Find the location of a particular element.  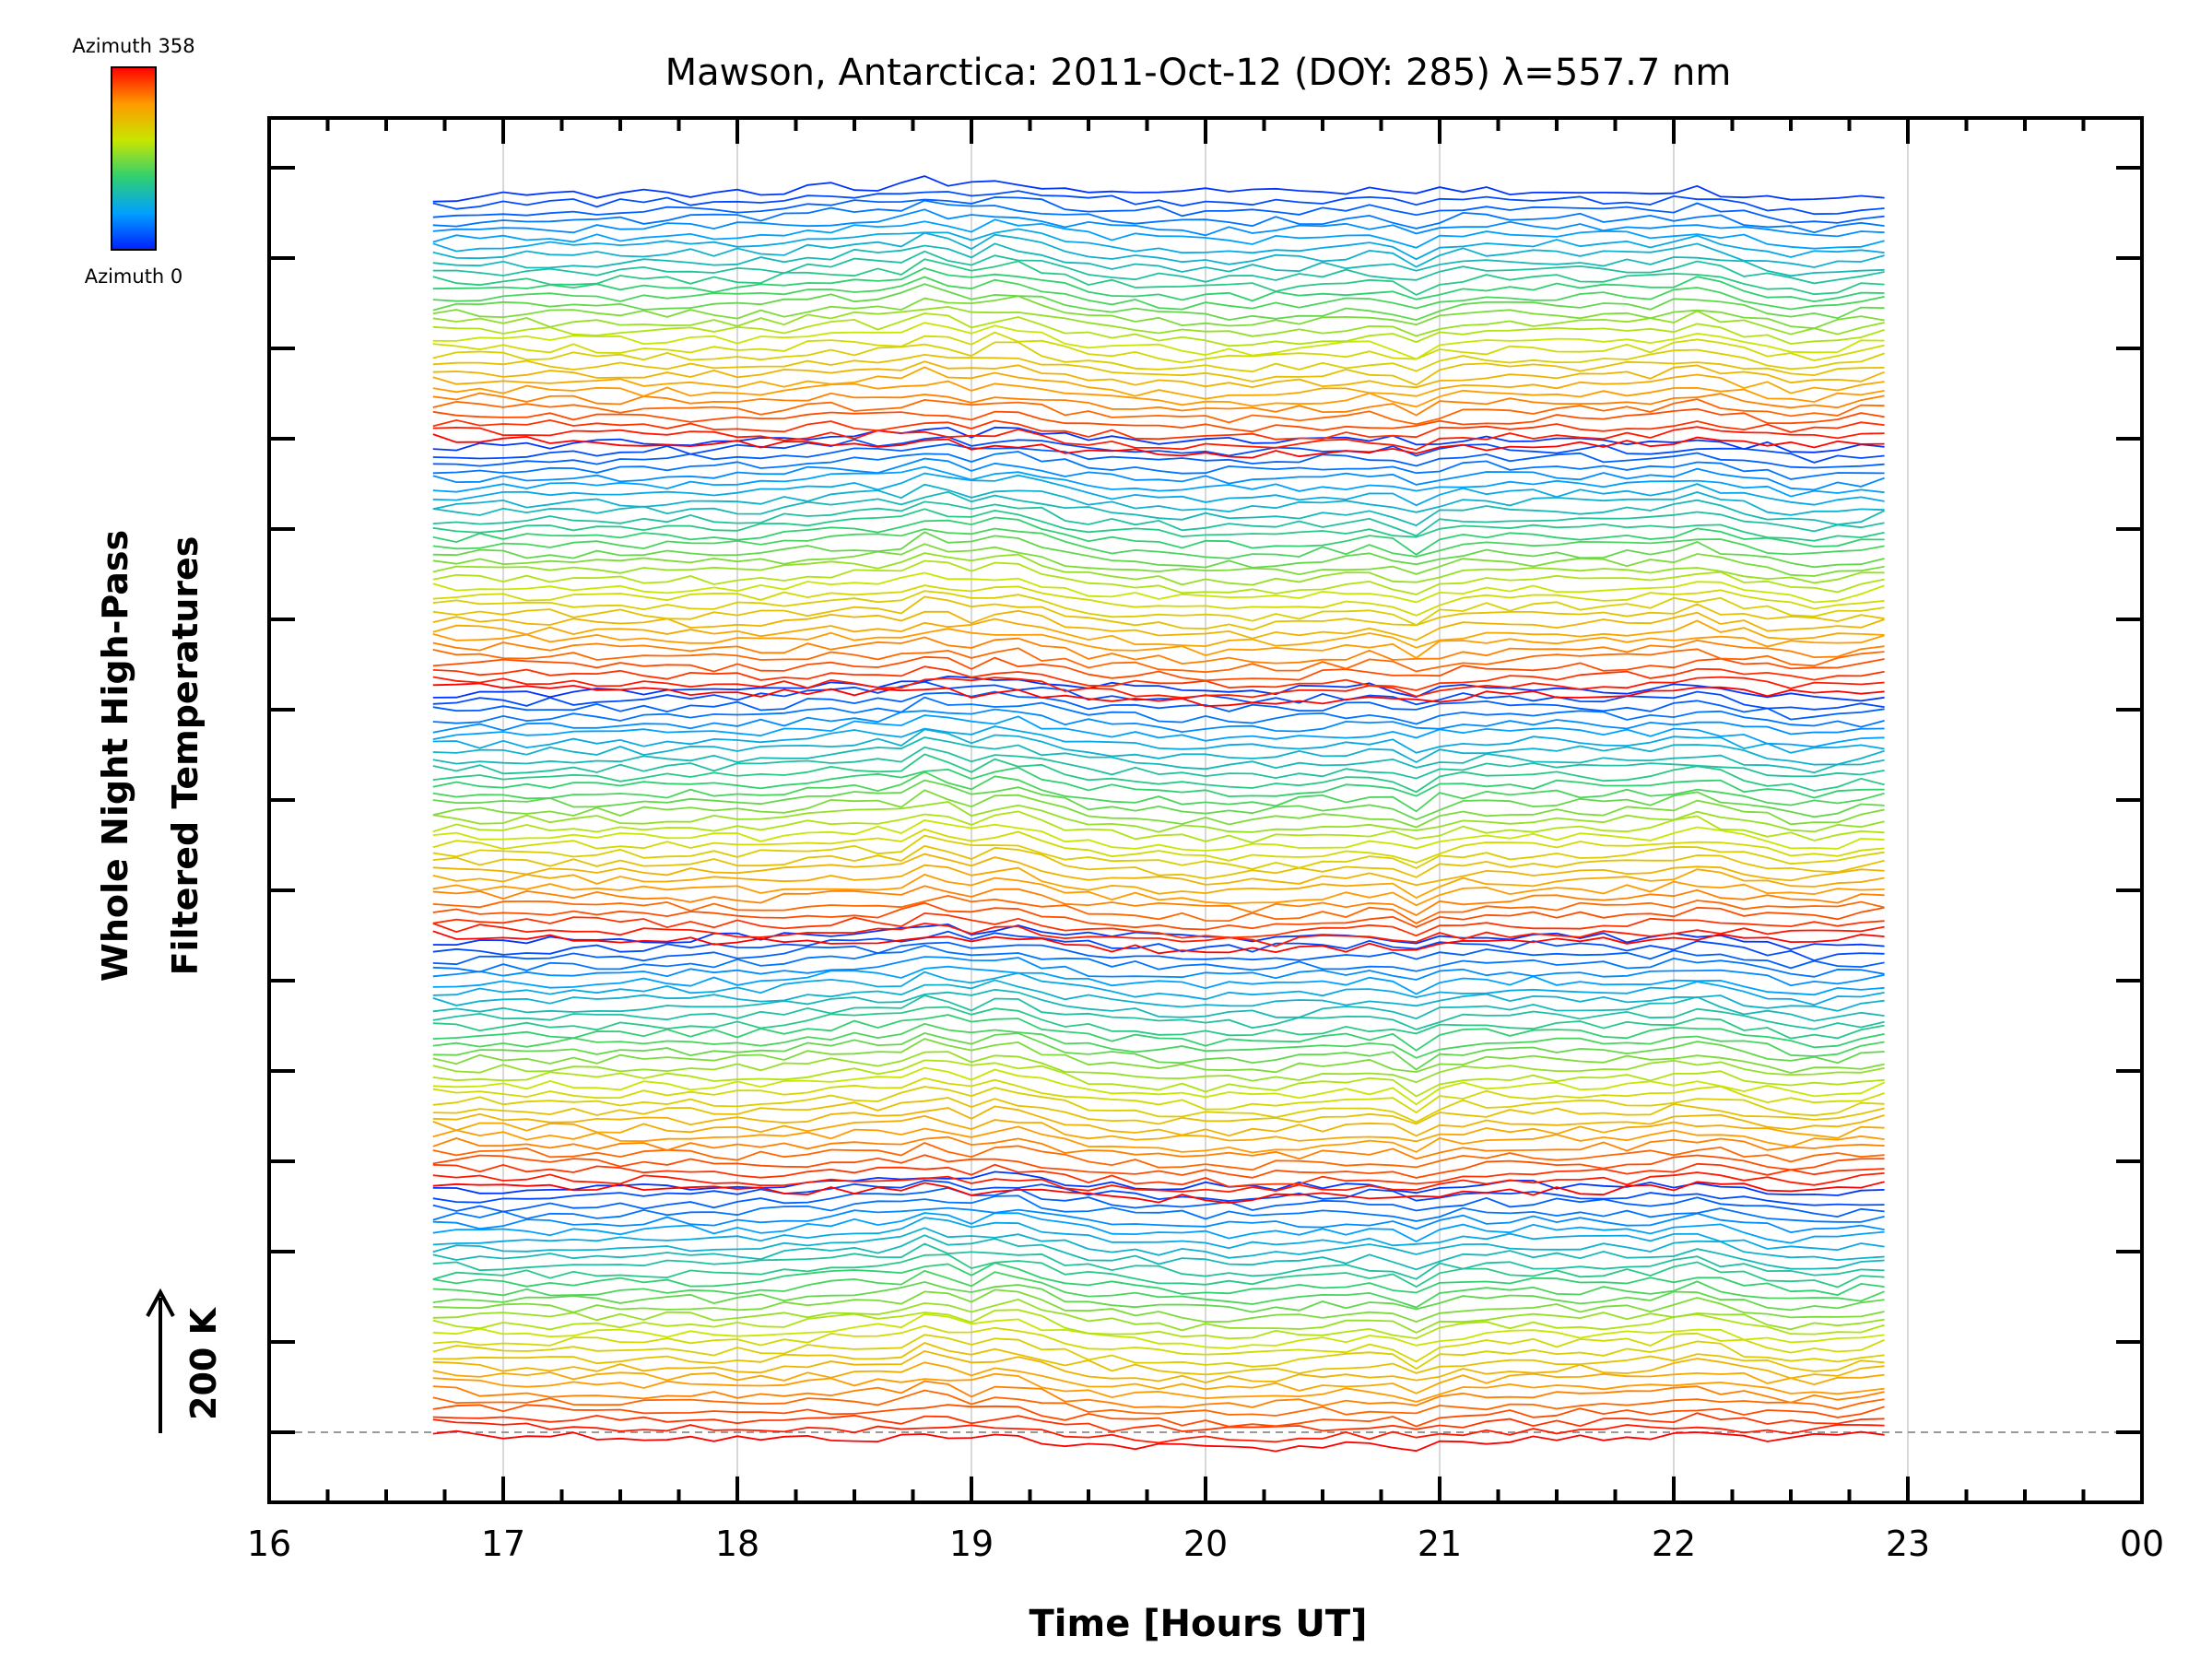

scale-label: 200 K is located at coordinates (203, 1363).